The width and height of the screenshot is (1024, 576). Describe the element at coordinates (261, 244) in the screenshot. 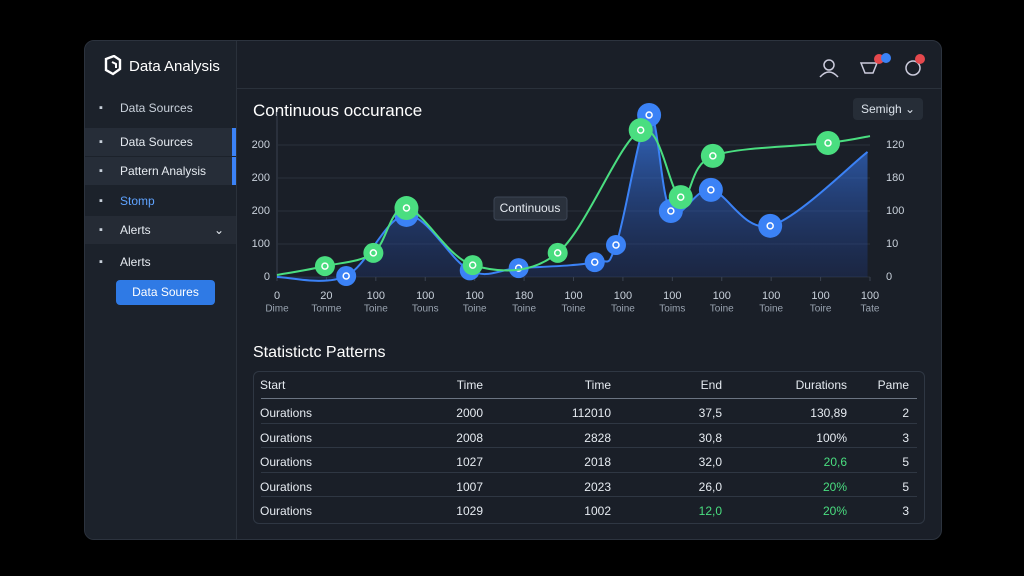

I see `y-tick-label: 100` at that location.